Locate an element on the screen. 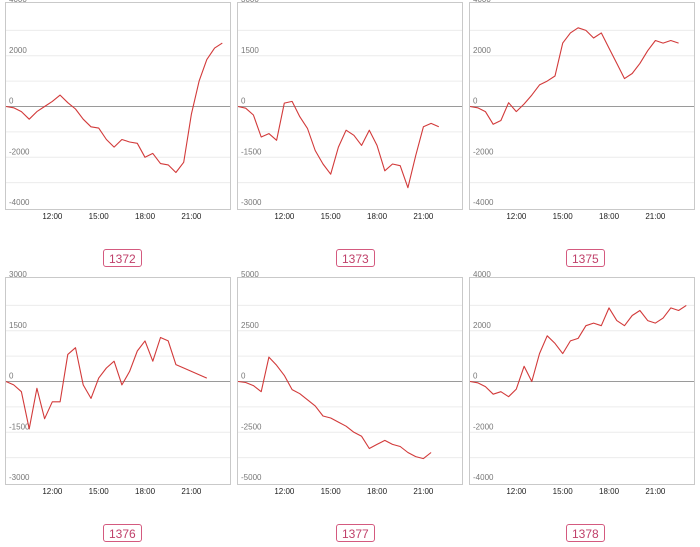 The width and height of the screenshot is (700, 547). chart-id-tag: 1373 is located at coordinates (355, 258).